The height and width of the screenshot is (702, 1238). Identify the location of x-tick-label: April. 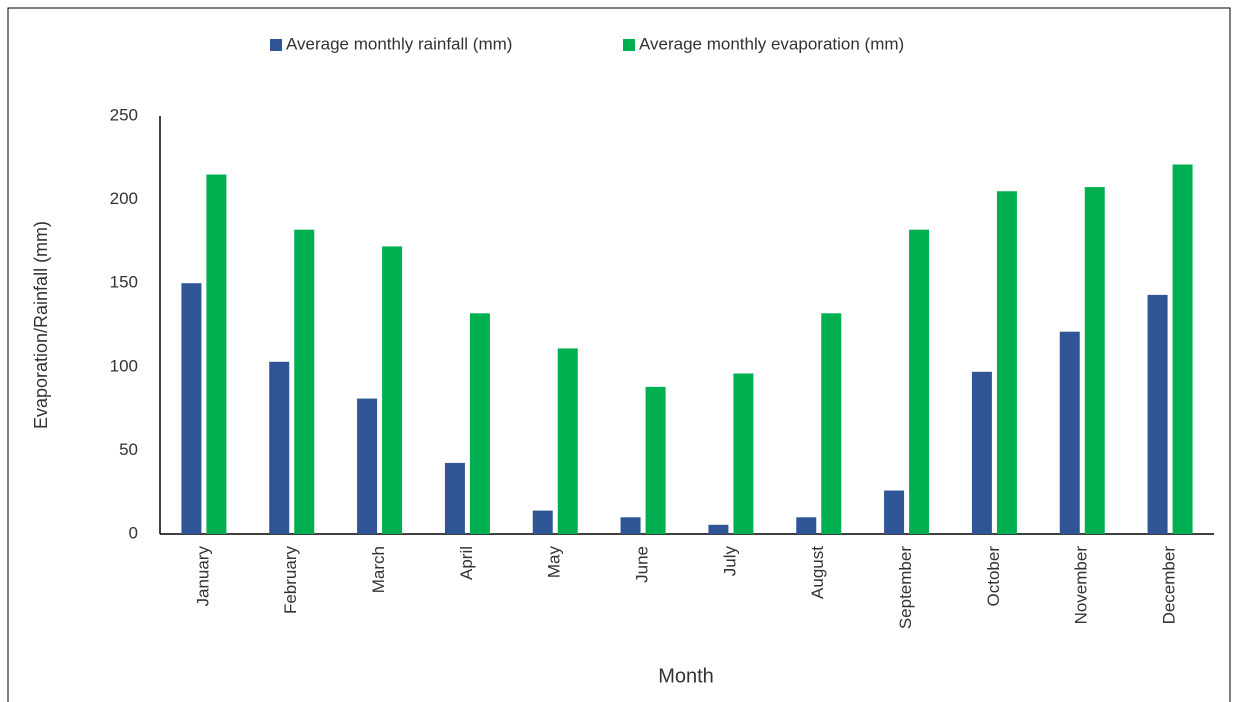
(466, 563).